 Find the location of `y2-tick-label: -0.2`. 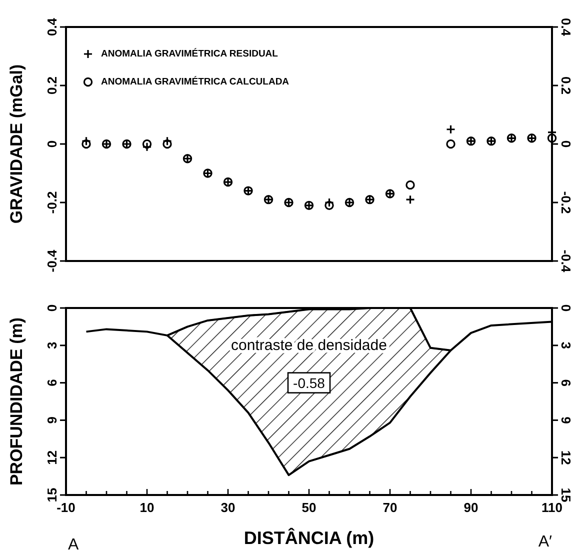

y2-tick-label: -0.2 is located at coordinates (566, 202).